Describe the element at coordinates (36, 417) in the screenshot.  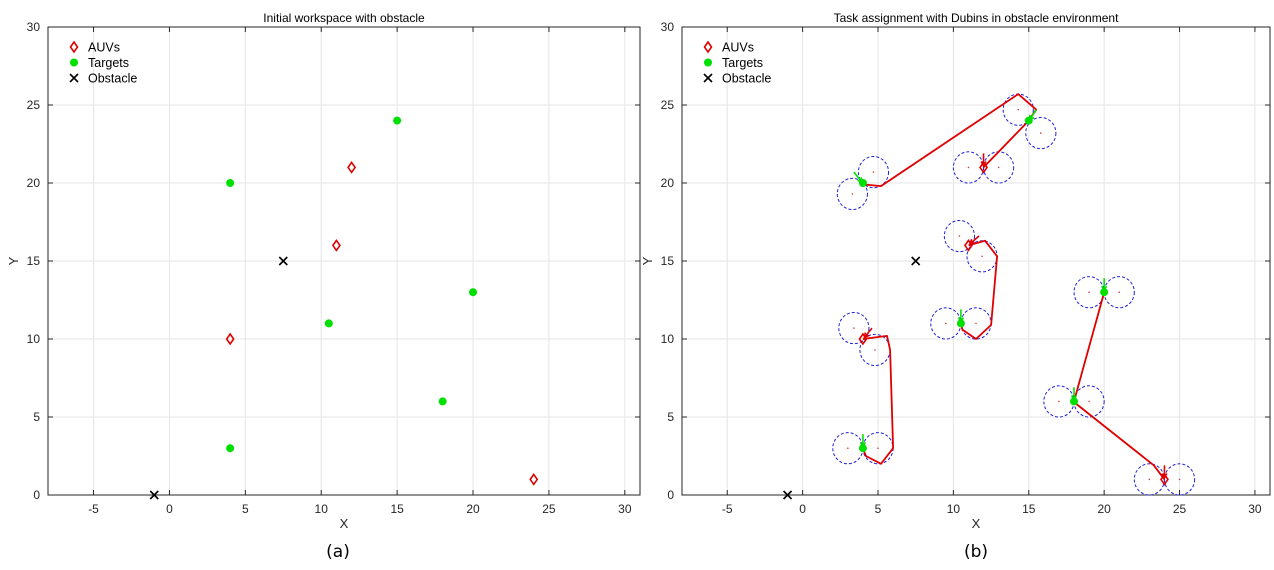
I see `y-tick-label: 5` at that location.